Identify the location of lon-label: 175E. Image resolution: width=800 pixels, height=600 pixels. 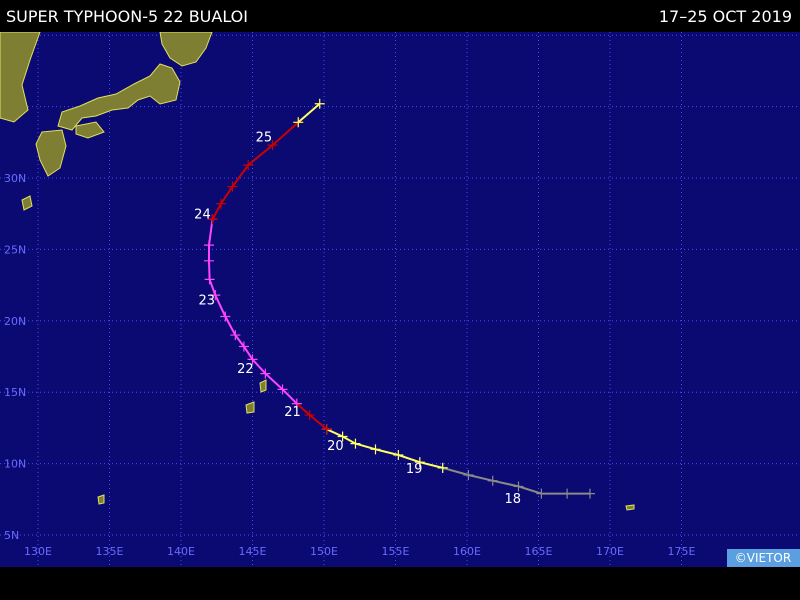
(682, 551).